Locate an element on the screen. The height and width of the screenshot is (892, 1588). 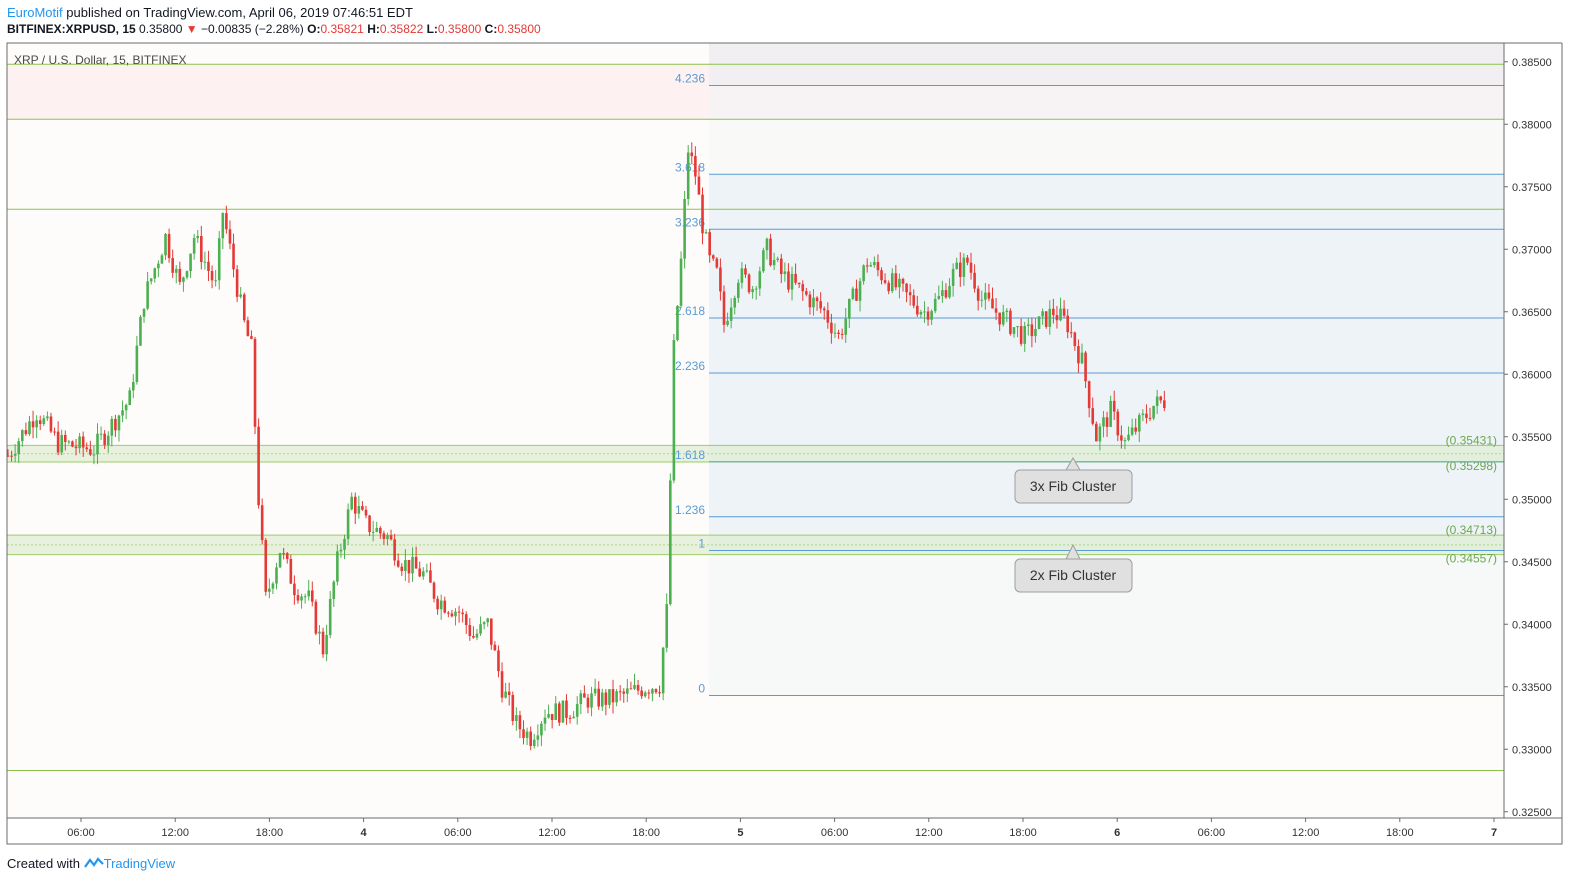
last-price: 0.35800 is located at coordinates (161, 29).